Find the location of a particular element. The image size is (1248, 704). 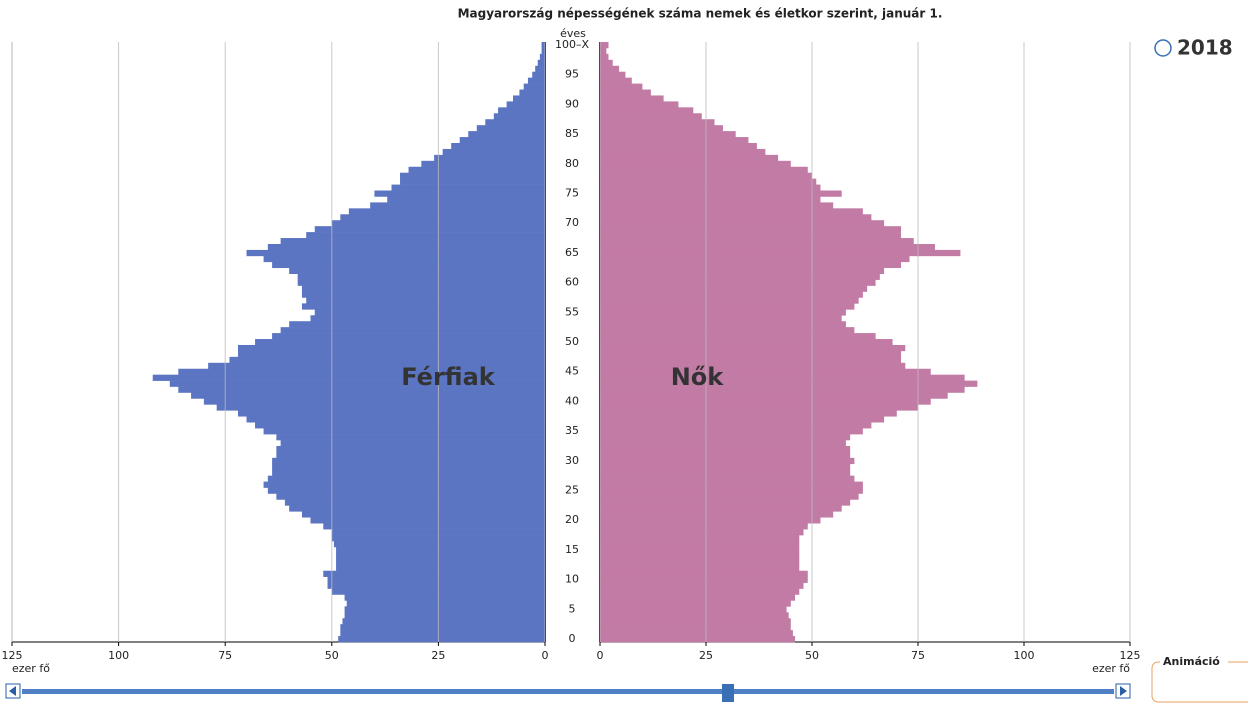

slider-thumb is located at coordinates (728, 693).